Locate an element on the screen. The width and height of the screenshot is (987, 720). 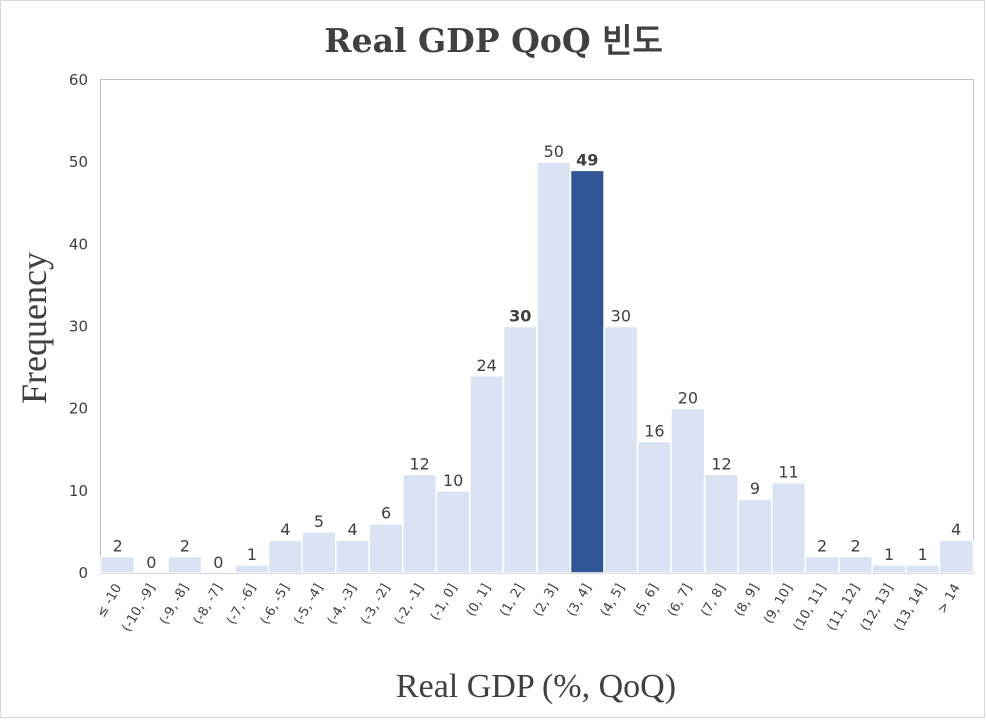
x-tick-label: (0, 1] is located at coordinates (479, 601).